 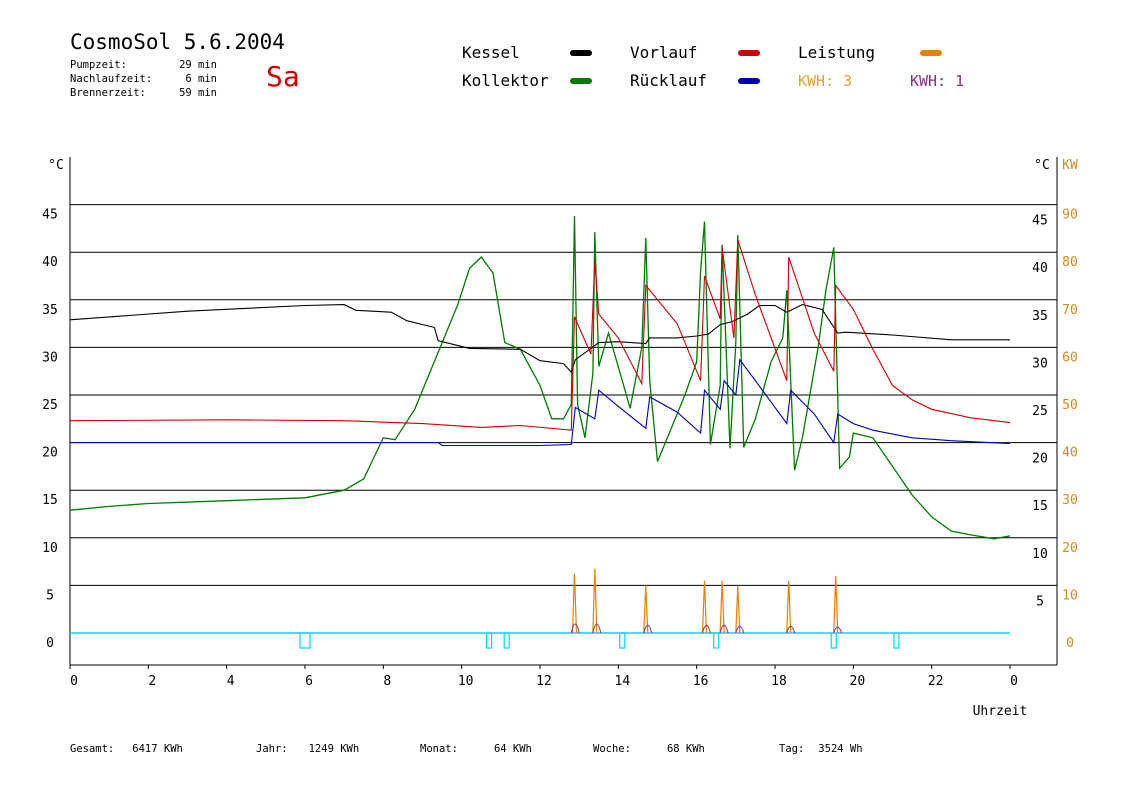 I want to click on y-tick-label-left: 15, so click(x=50, y=500).